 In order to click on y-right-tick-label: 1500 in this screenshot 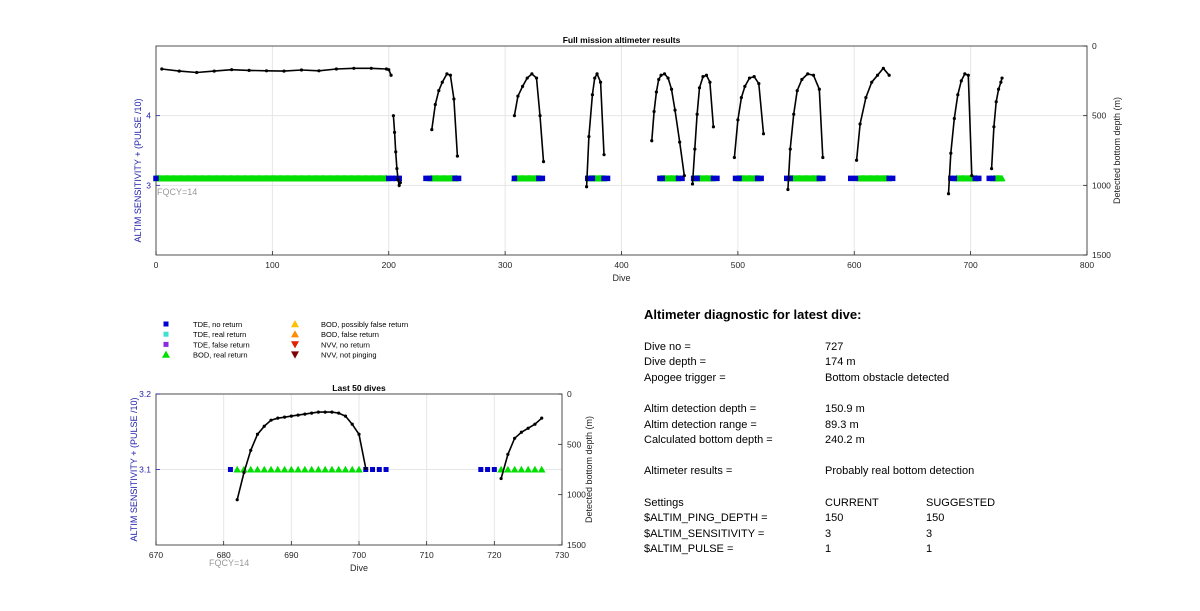, I will do `click(1101, 255)`.